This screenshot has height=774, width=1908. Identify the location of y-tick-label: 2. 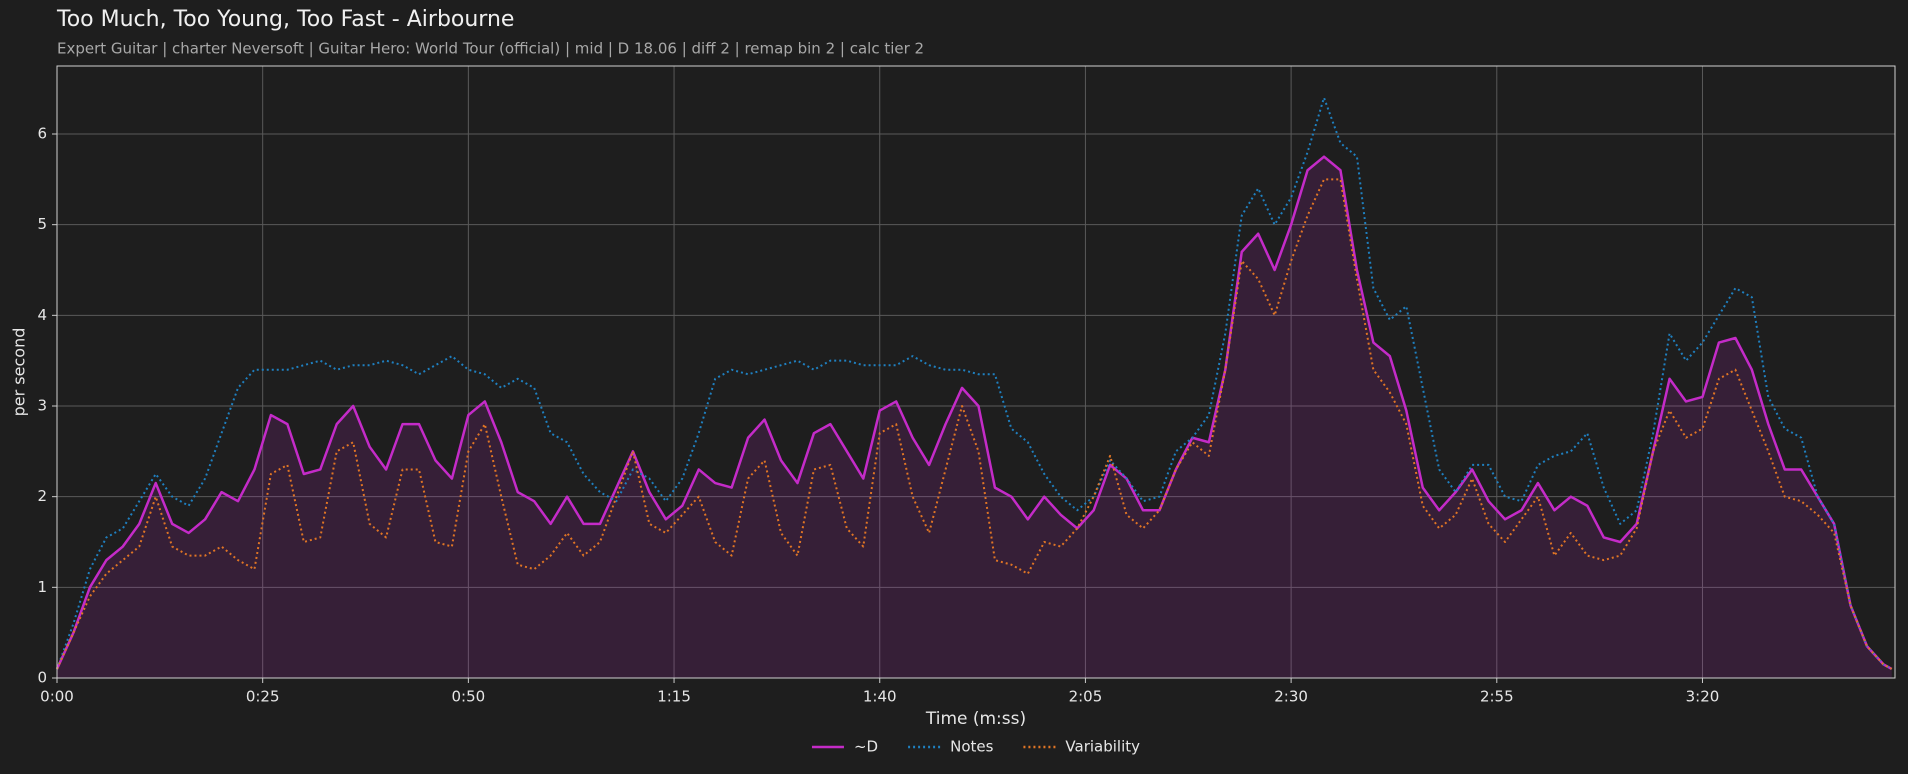
(42, 496).